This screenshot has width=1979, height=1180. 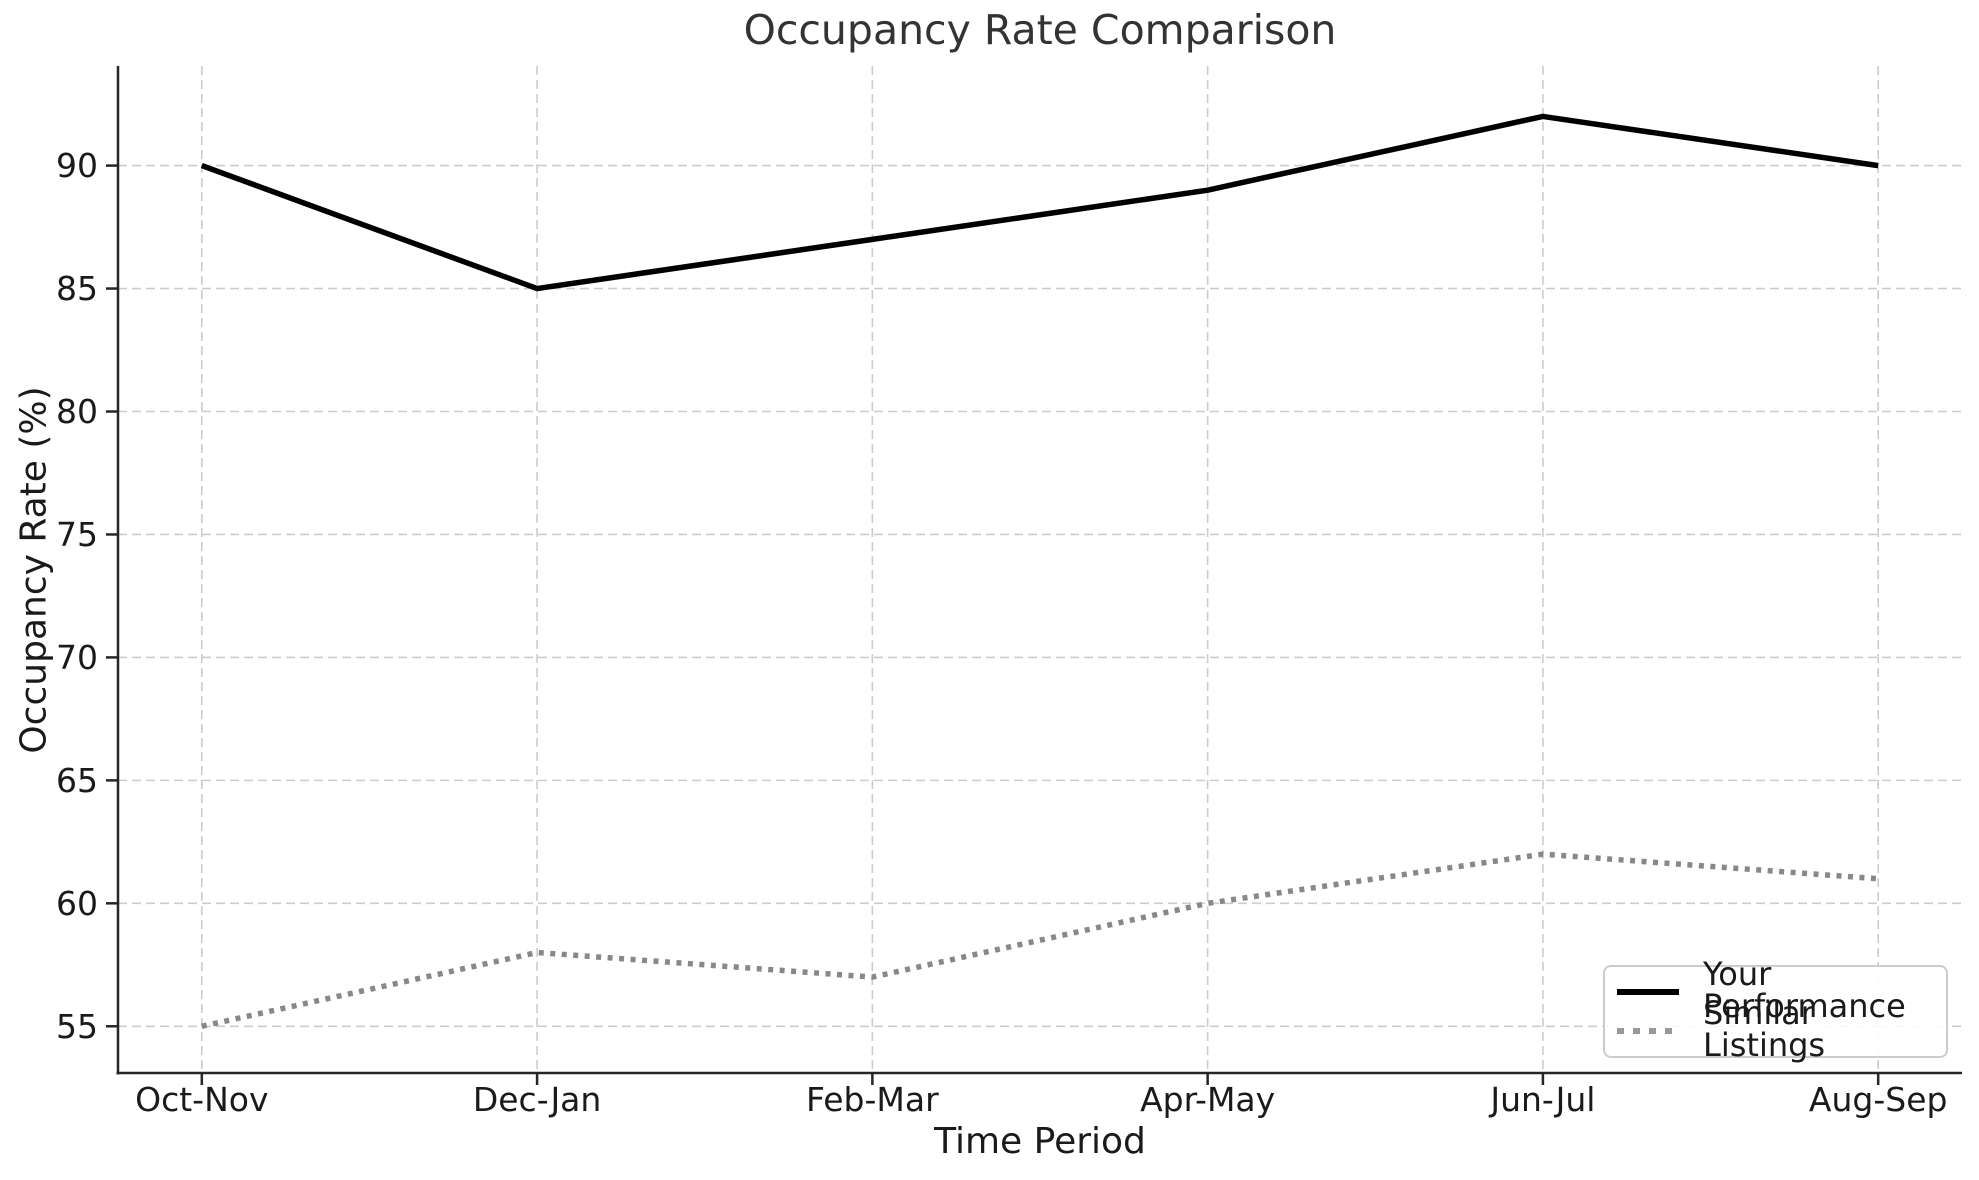 What do you see at coordinates (1207, 1099) in the screenshot?
I see `x-tick-label: Apr-May` at bounding box center [1207, 1099].